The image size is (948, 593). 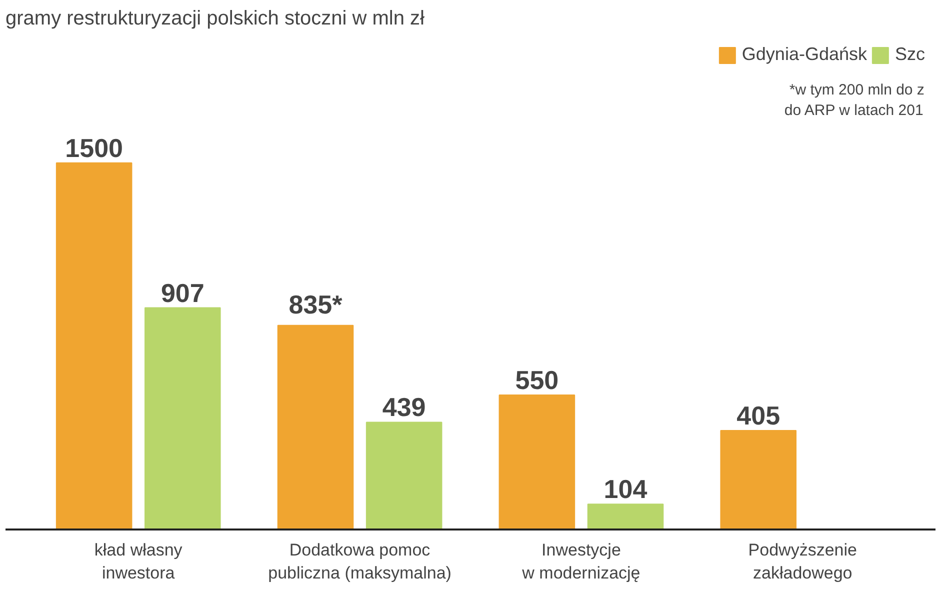 I want to click on data-label: 439, so click(x=404, y=407).